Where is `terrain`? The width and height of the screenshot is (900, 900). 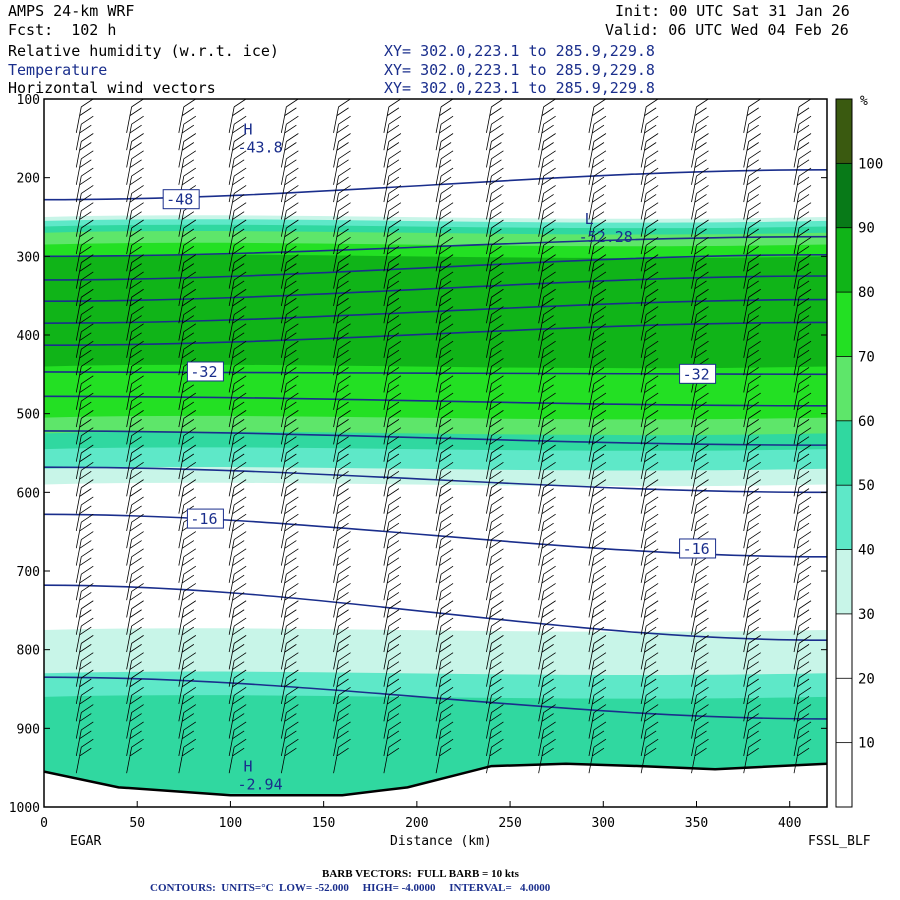
terrain is located at coordinates (435, 784).